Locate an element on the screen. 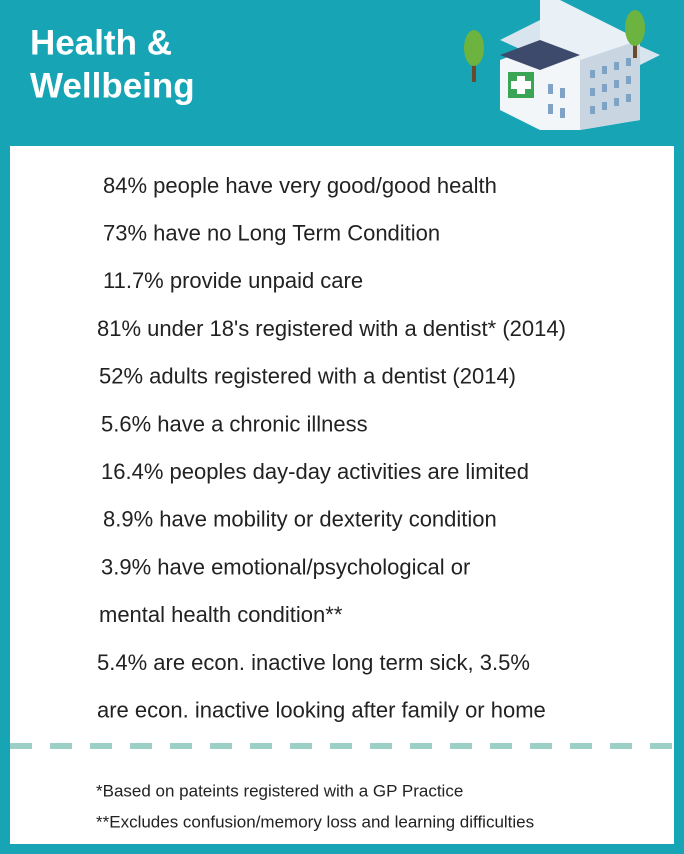  stat-line: 11.7% provide unpaid care is located at coordinates (233, 280).